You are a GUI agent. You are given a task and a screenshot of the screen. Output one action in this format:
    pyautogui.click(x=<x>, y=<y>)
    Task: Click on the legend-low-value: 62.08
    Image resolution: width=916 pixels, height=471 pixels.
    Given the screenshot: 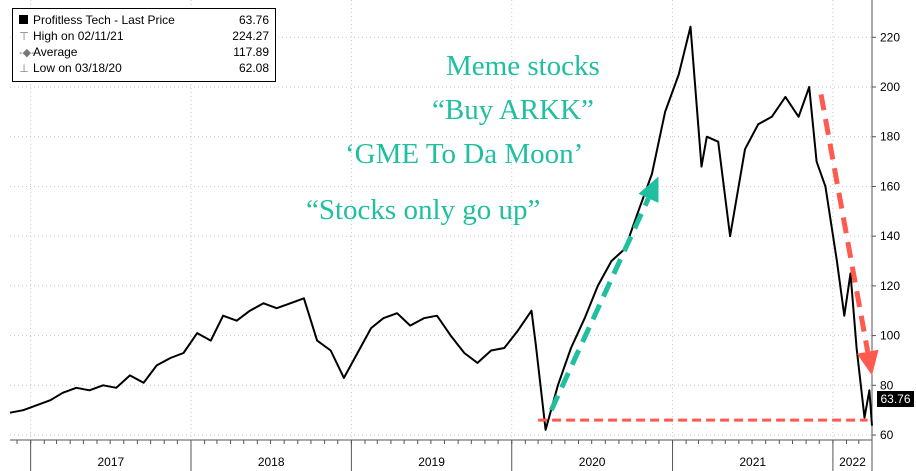 What is the action you would take?
    pyautogui.click(x=253, y=68)
    